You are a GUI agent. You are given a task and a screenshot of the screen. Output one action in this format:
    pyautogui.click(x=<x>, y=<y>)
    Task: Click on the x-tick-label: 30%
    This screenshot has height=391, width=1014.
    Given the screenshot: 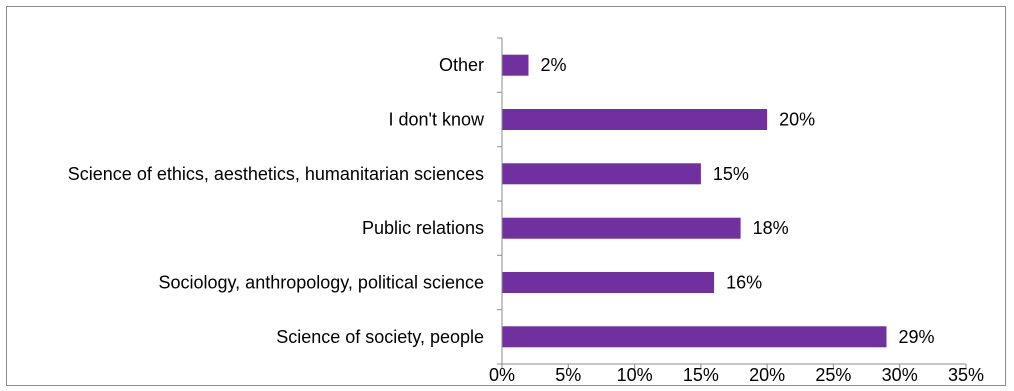 What is the action you would take?
    pyautogui.click(x=900, y=375)
    